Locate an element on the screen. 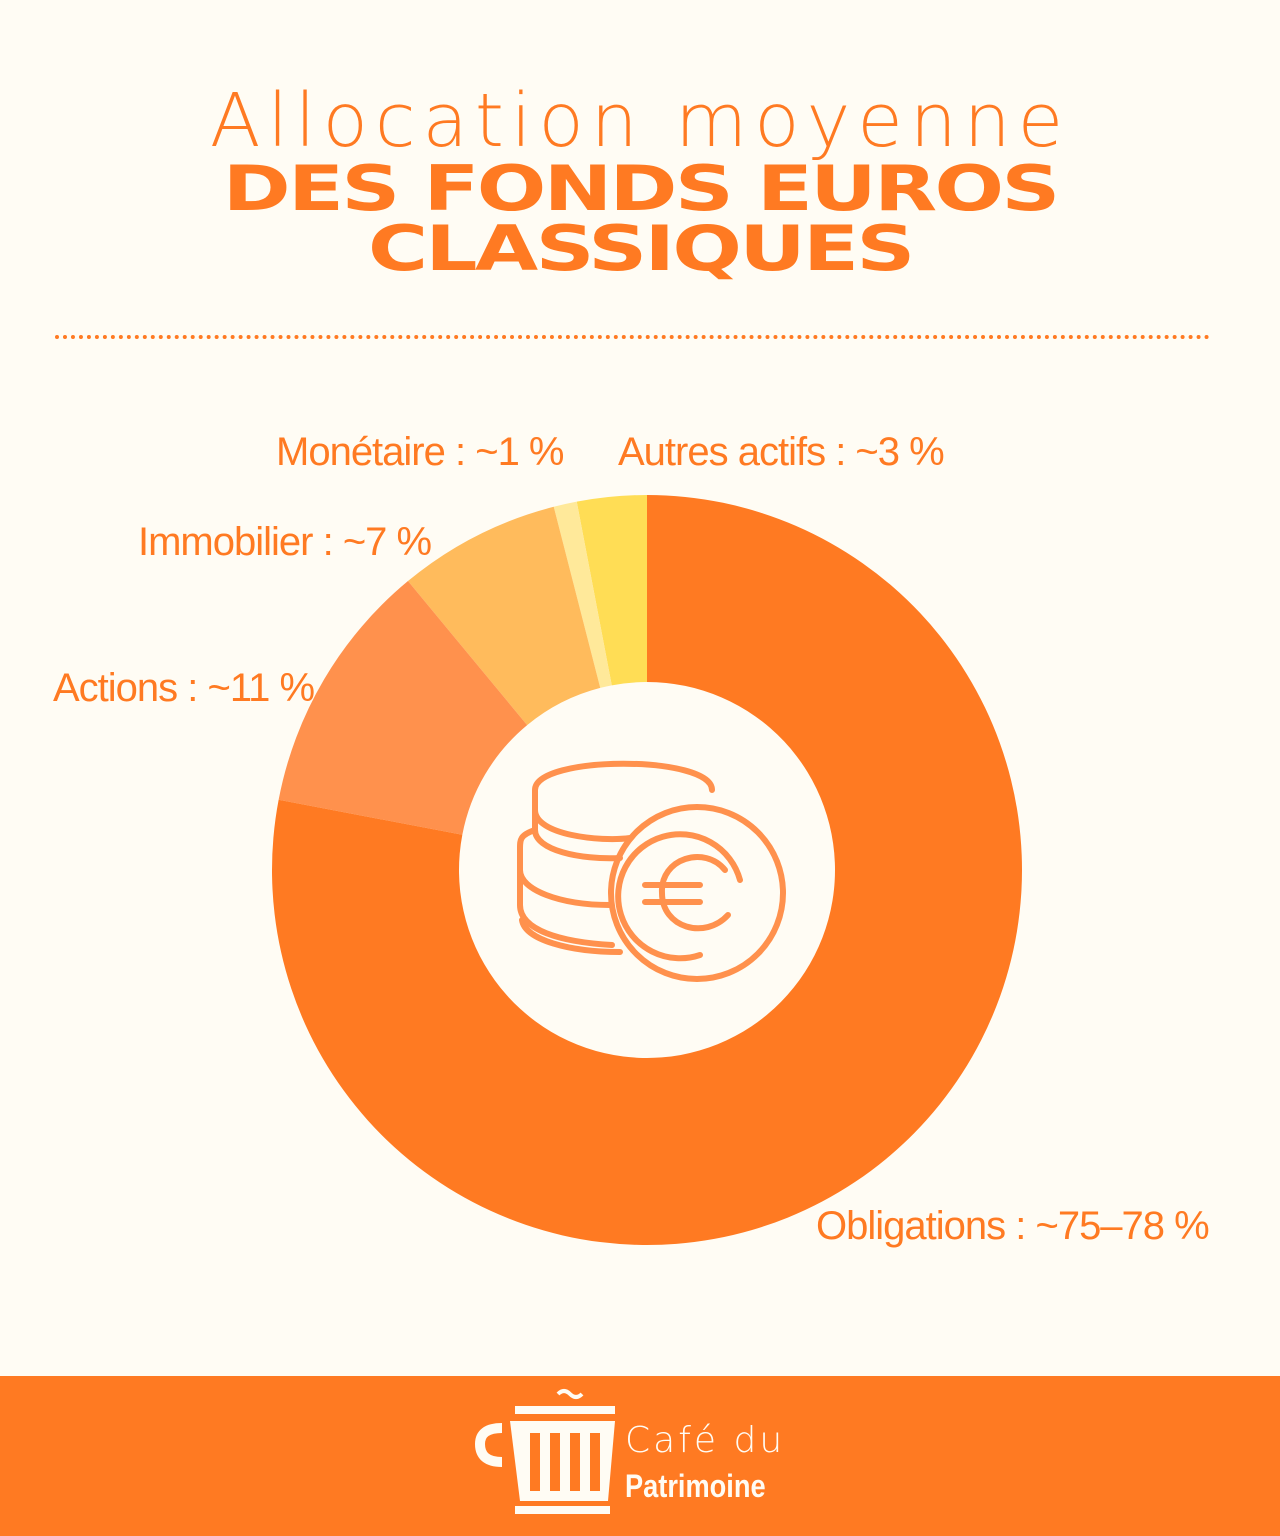 Image resolution: width=1280 pixels, height=1536 pixels. chart-subtitle-line2: CLASSIQUES is located at coordinates (641, 248).